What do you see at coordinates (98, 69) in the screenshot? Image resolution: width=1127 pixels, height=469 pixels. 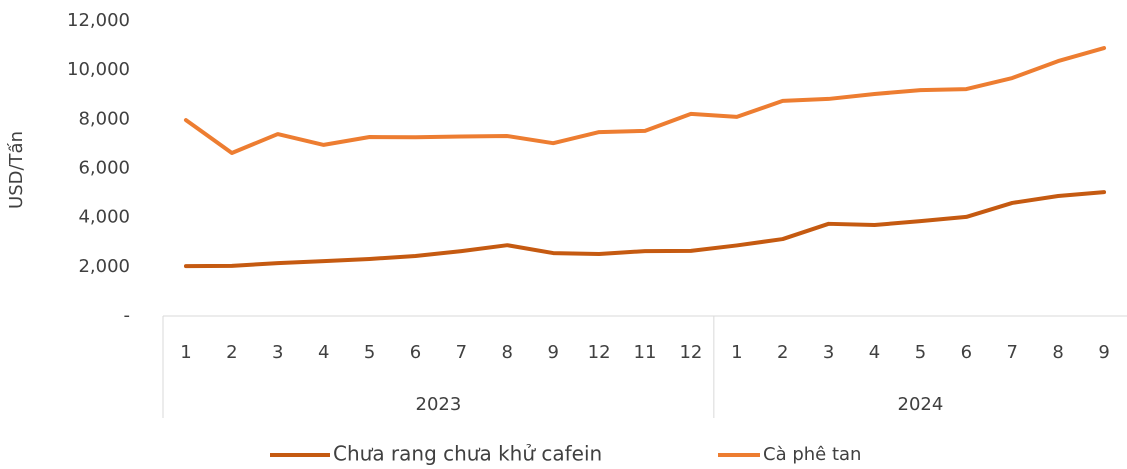 I see `y-tick-label: 10,000` at bounding box center [98, 69].